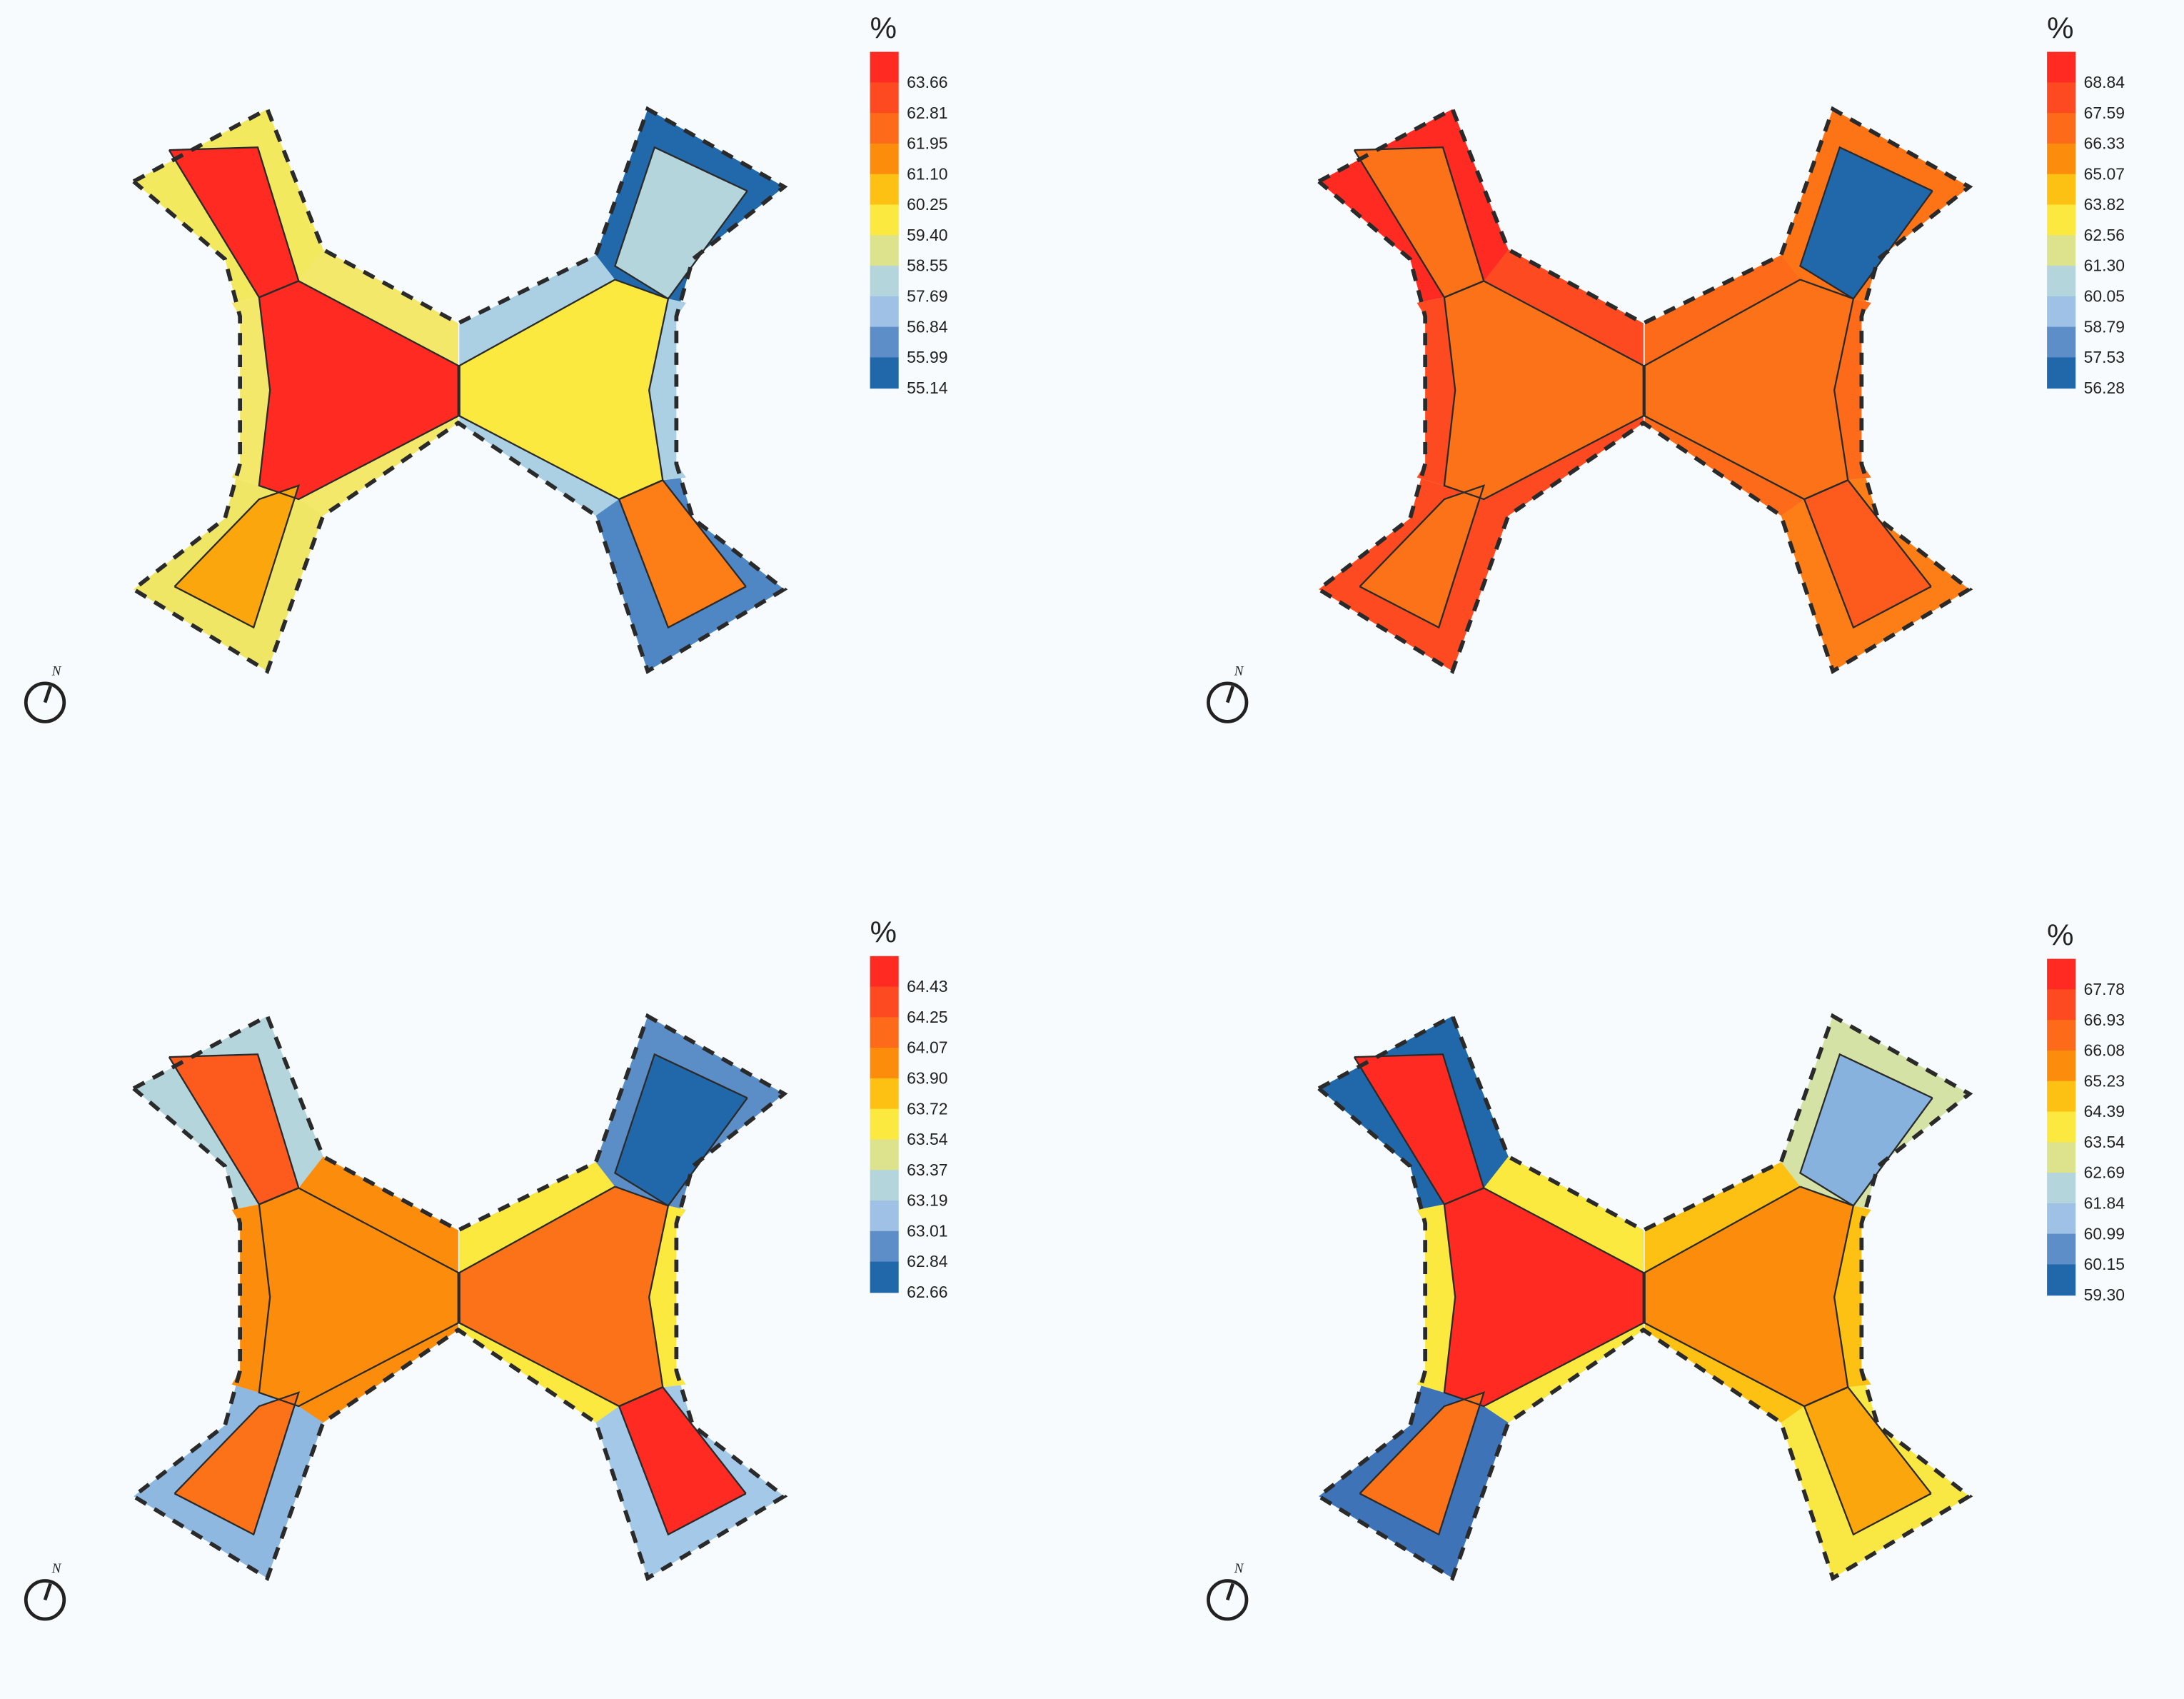  Describe the element at coordinates (2104, 113) in the screenshot. I see `legend-tick-label: 67.59` at that location.